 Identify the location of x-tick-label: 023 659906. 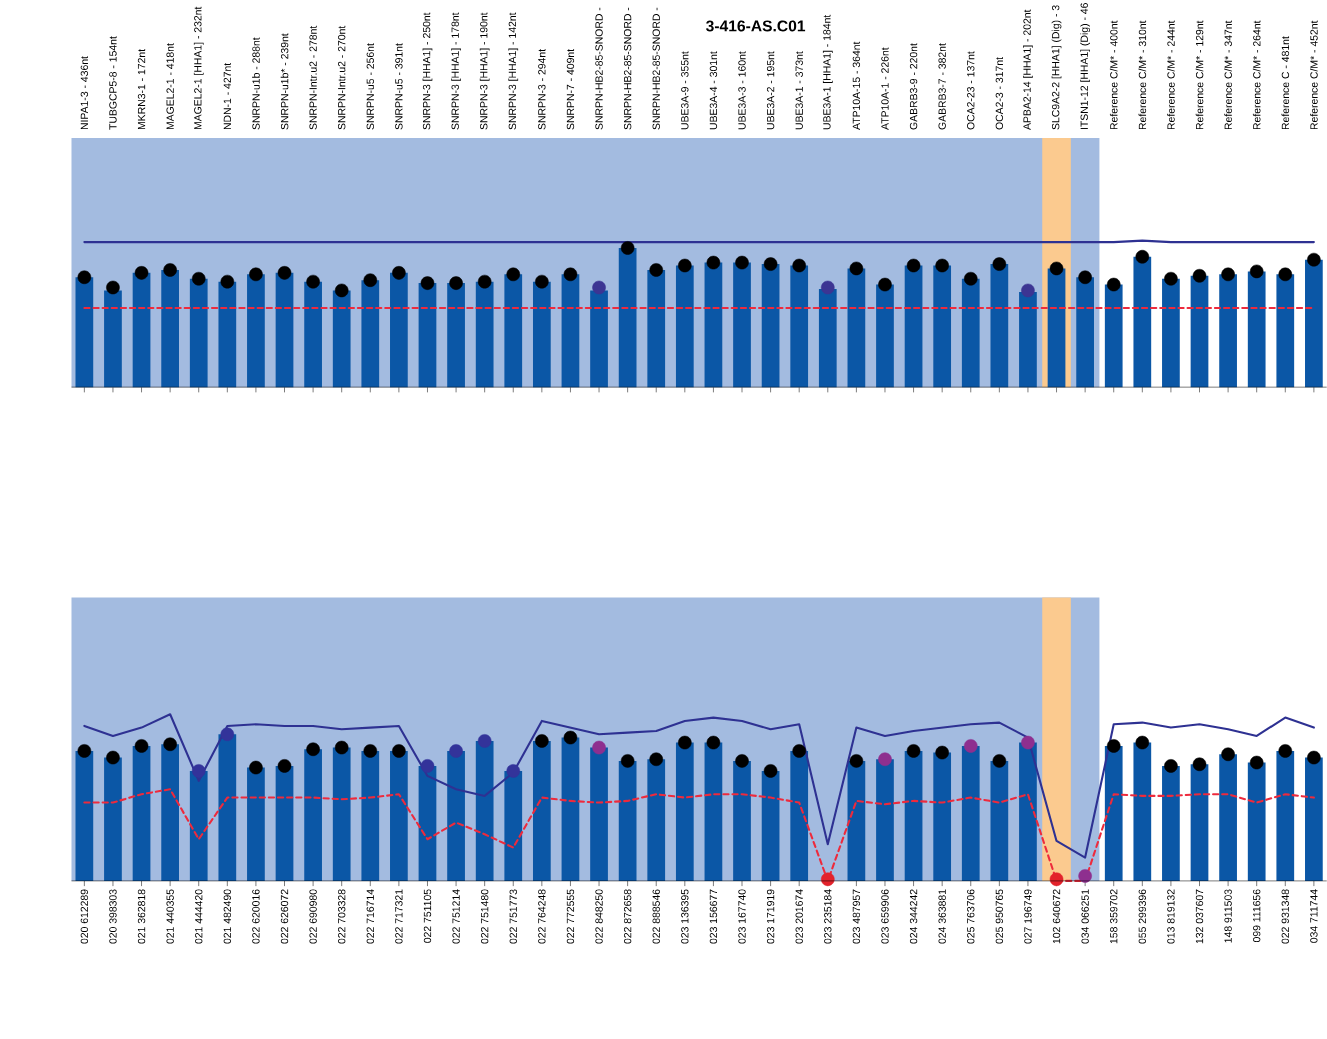
(885, 916).